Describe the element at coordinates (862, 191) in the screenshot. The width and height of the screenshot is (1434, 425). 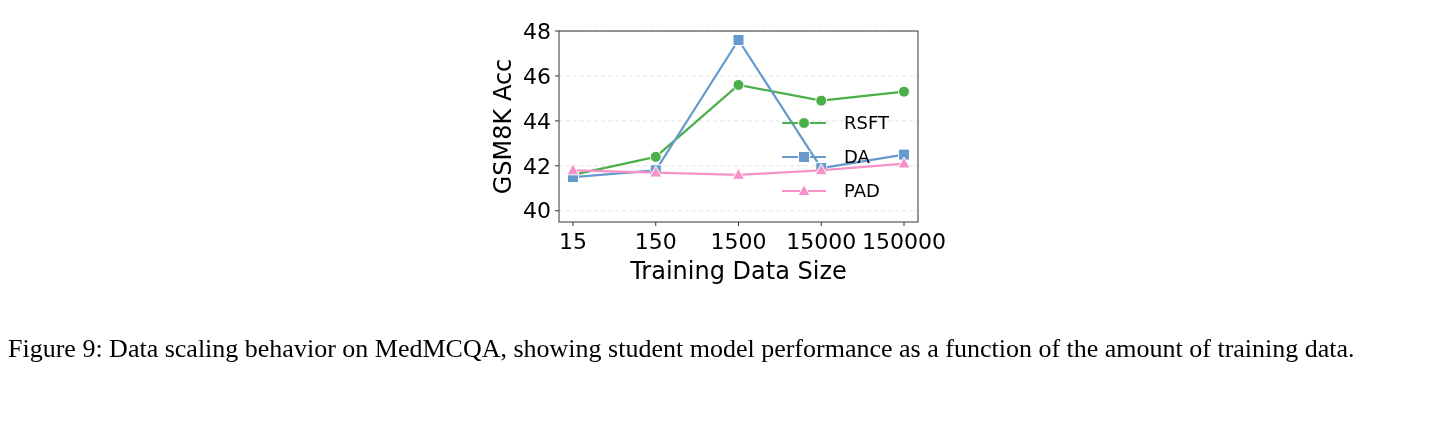
I see `legend-label: PAD` at that location.